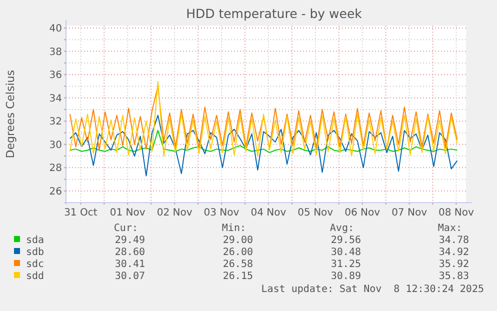  I want to click on y-tick-label: 34, so click(55, 98).